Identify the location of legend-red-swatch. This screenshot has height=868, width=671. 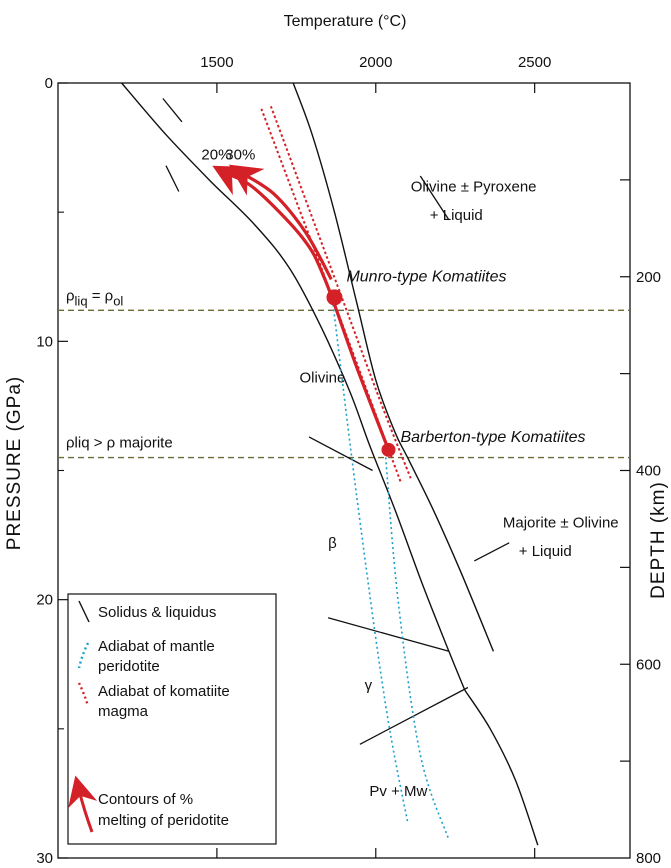
(83, 694).